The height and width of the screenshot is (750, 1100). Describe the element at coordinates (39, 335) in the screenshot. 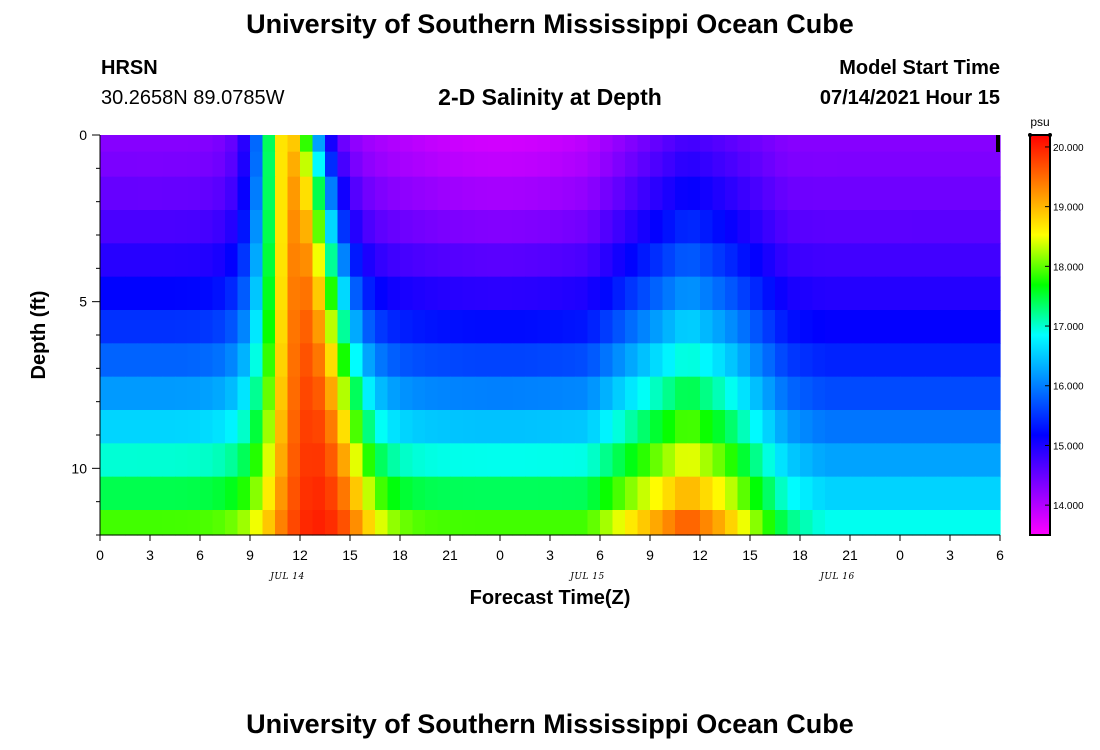

I see `y-axis-title: Depth (ft)` at that location.